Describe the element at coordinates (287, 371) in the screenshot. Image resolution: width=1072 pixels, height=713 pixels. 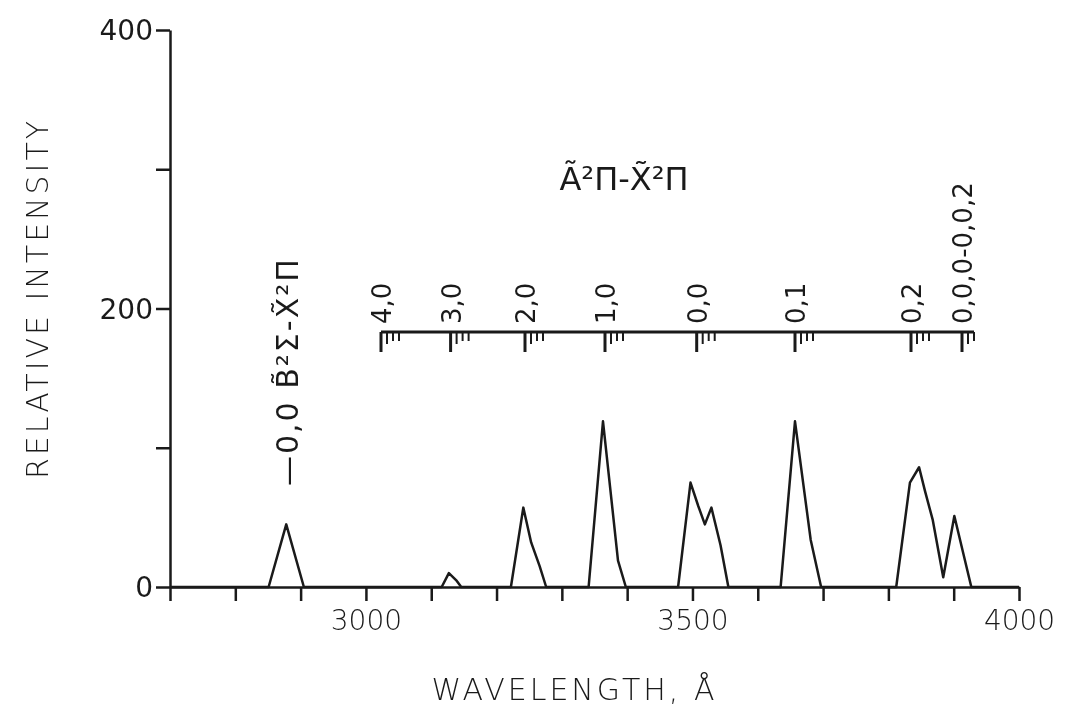
I see `annotation: —0,0 B̃²Σ-X̃²Π` at that location.